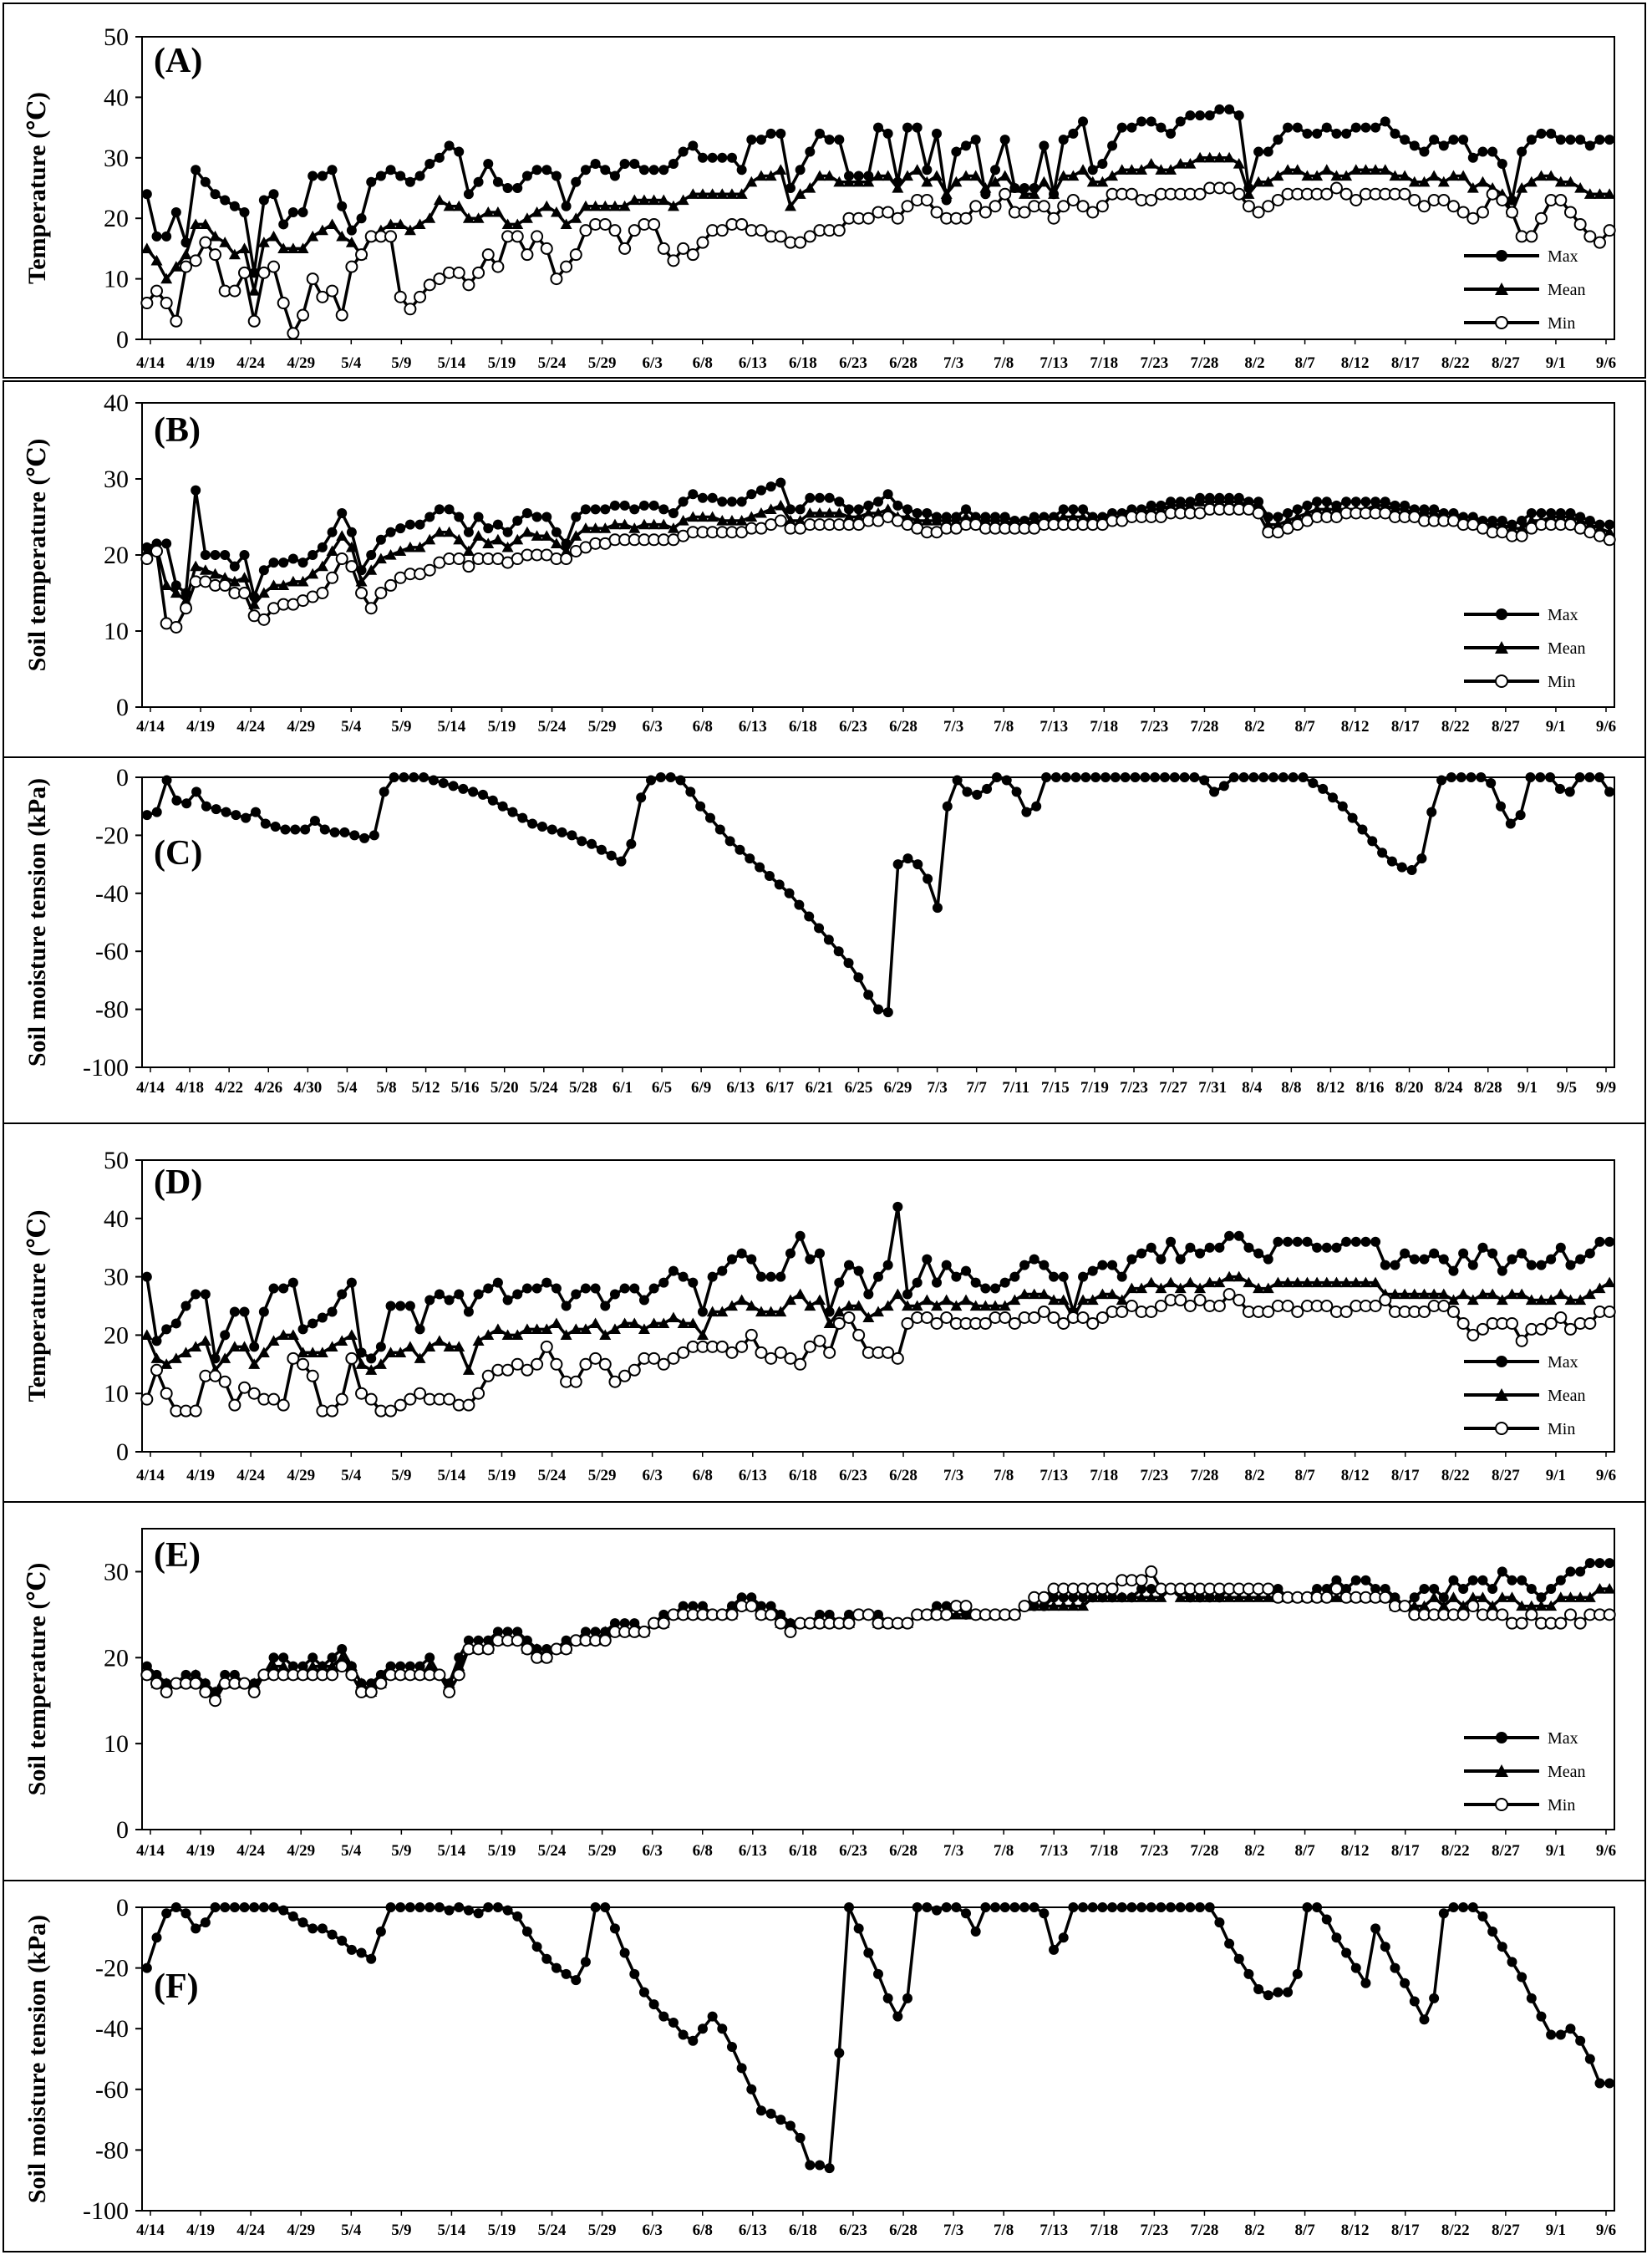  I want to click on x-tick-label: 7/11, so click(1015, 1088).